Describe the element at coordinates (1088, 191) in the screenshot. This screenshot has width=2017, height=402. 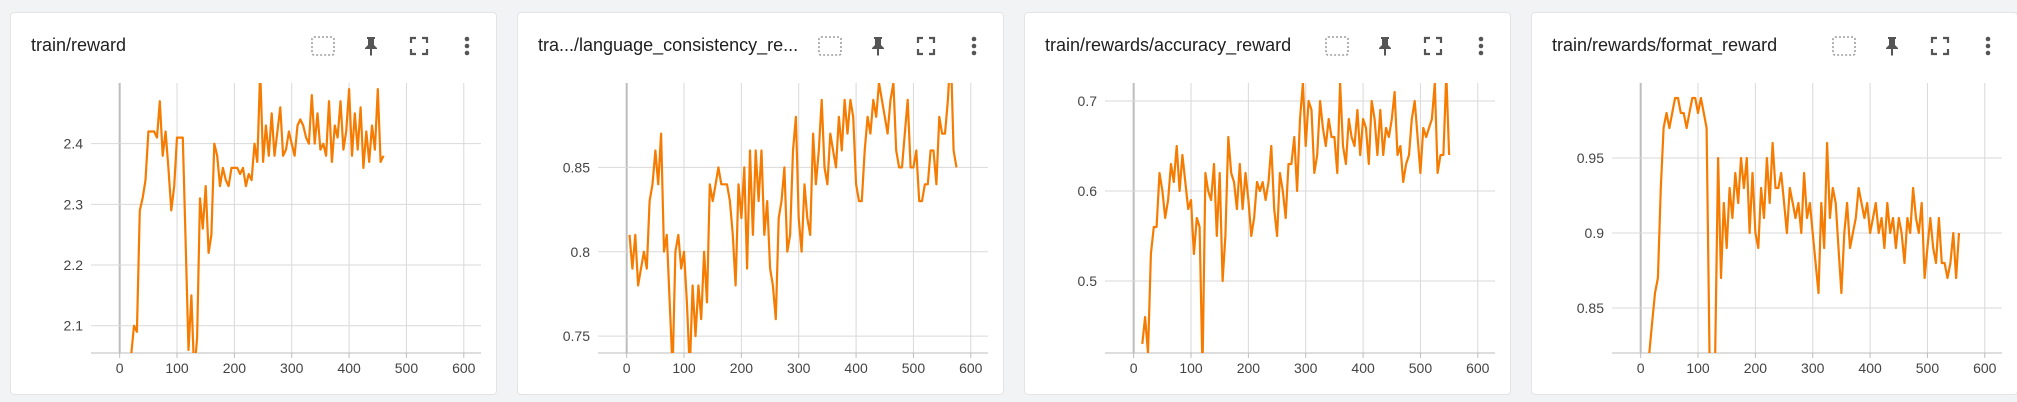
I see `y-tick-label: 0.6` at that location.